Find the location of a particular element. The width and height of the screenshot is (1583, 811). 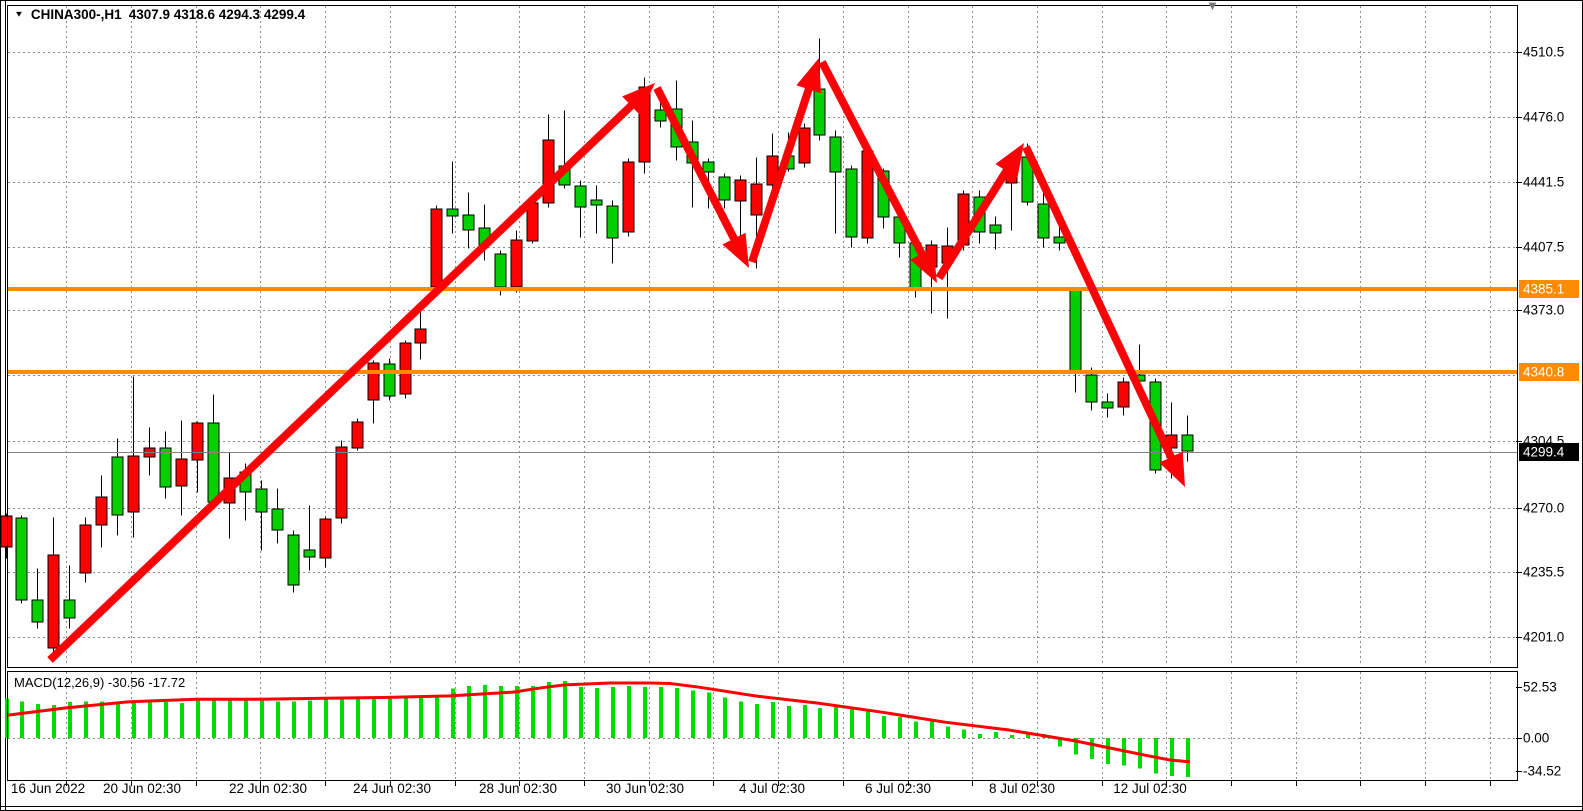

macd-indicator-label: MACD(12,26,9) -30.56 -17.72 is located at coordinates (100, 682).